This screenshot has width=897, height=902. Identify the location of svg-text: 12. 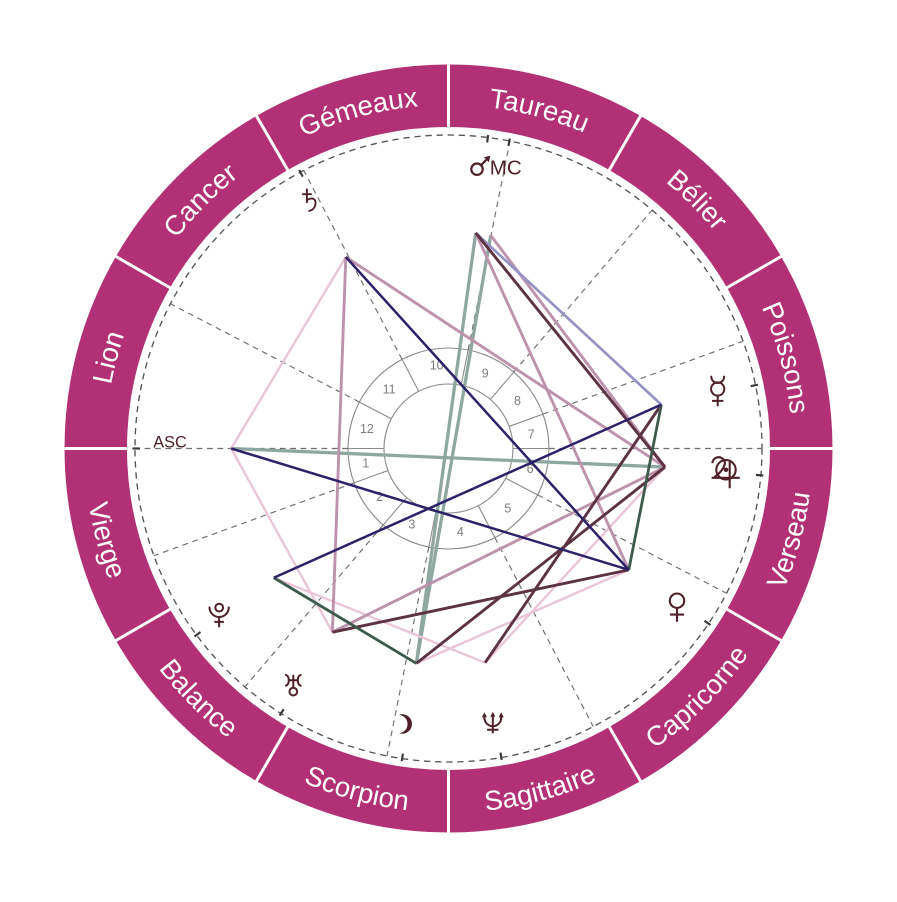
(367, 429).